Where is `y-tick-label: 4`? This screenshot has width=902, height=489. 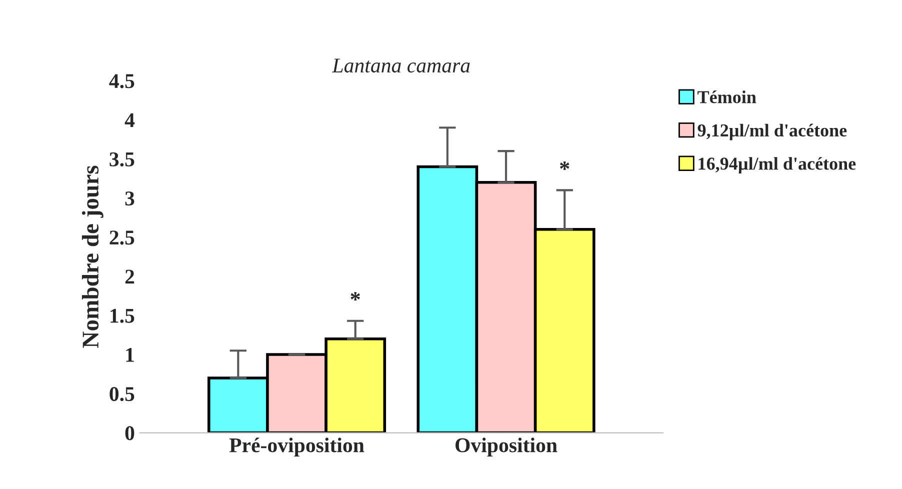 y-tick-label: 4 is located at coordinates (129, 120).